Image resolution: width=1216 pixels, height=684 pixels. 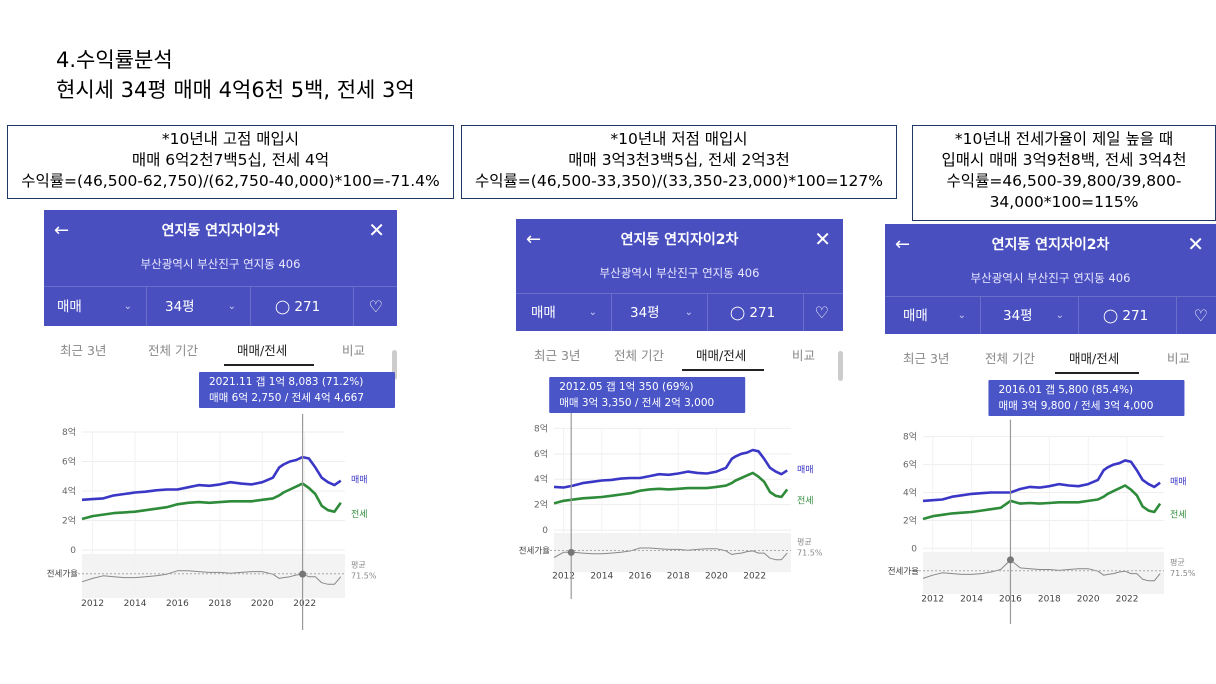 What do you see at coordinates (69, 307) in the screenshot?
I see `deal-type-label: 매매` at bounding box center [69, 307].